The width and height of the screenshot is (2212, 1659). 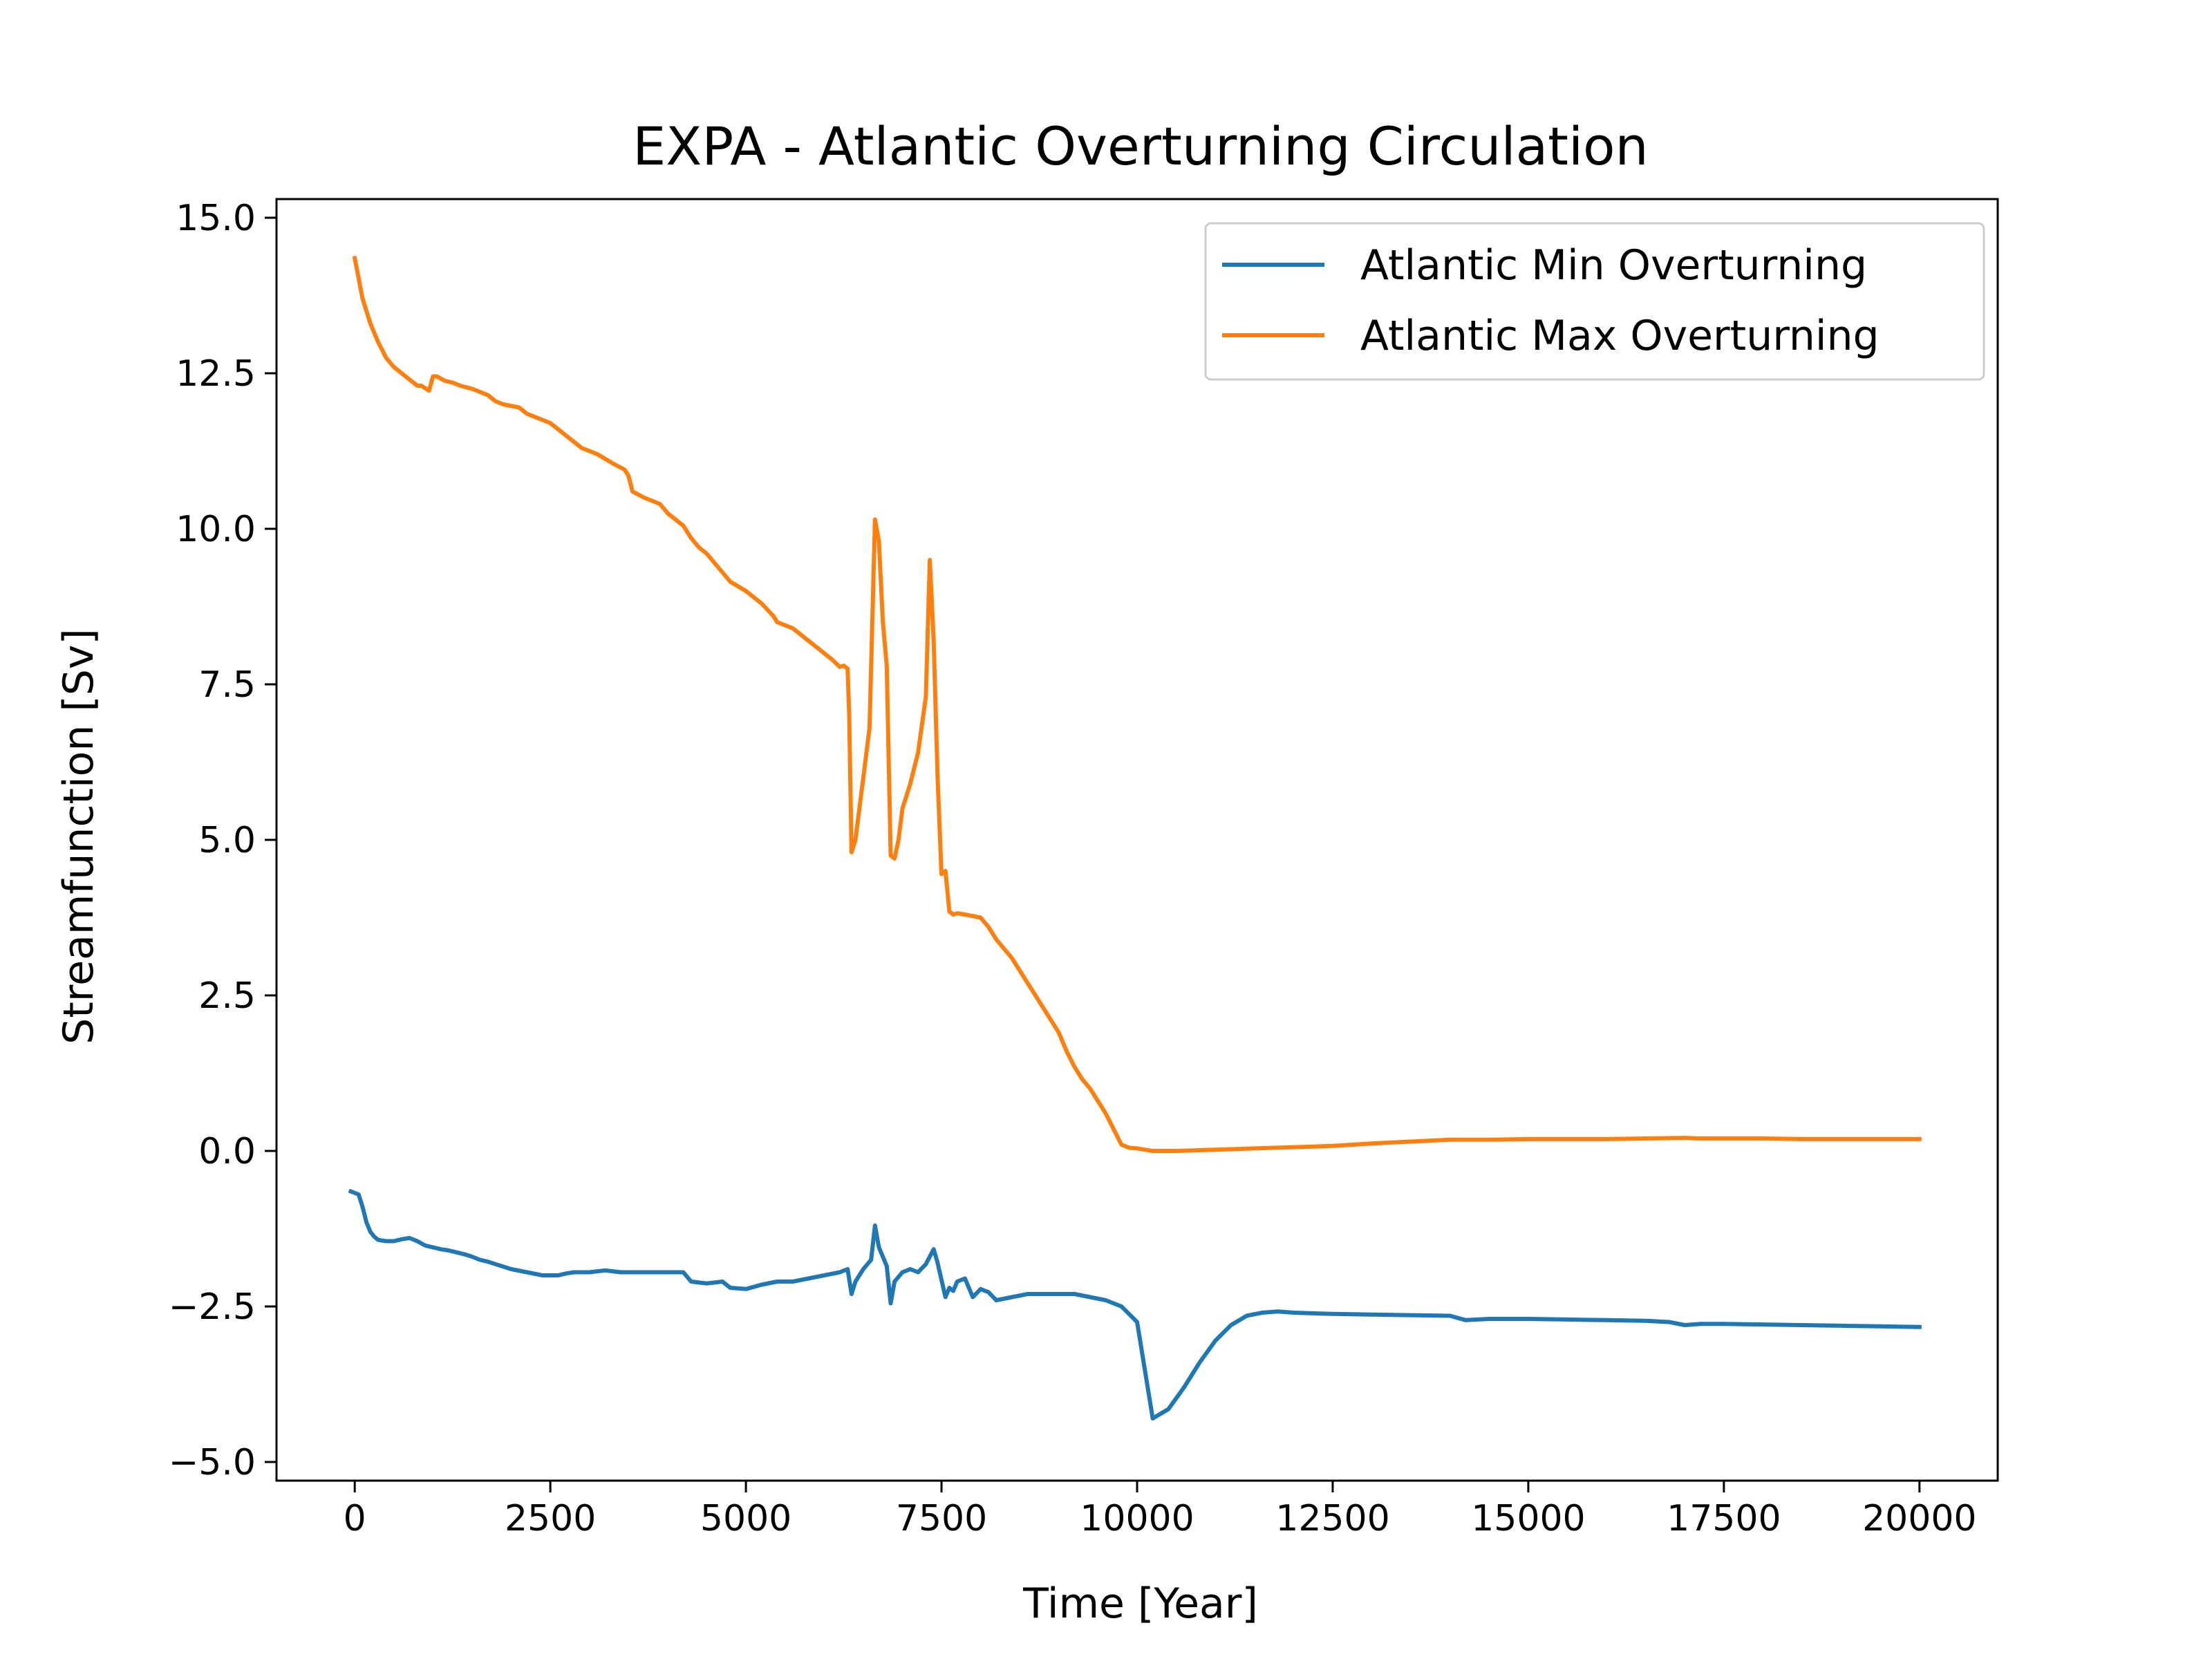 I want to click on y-tick-label: 15.0, so click(x=216, y=218).